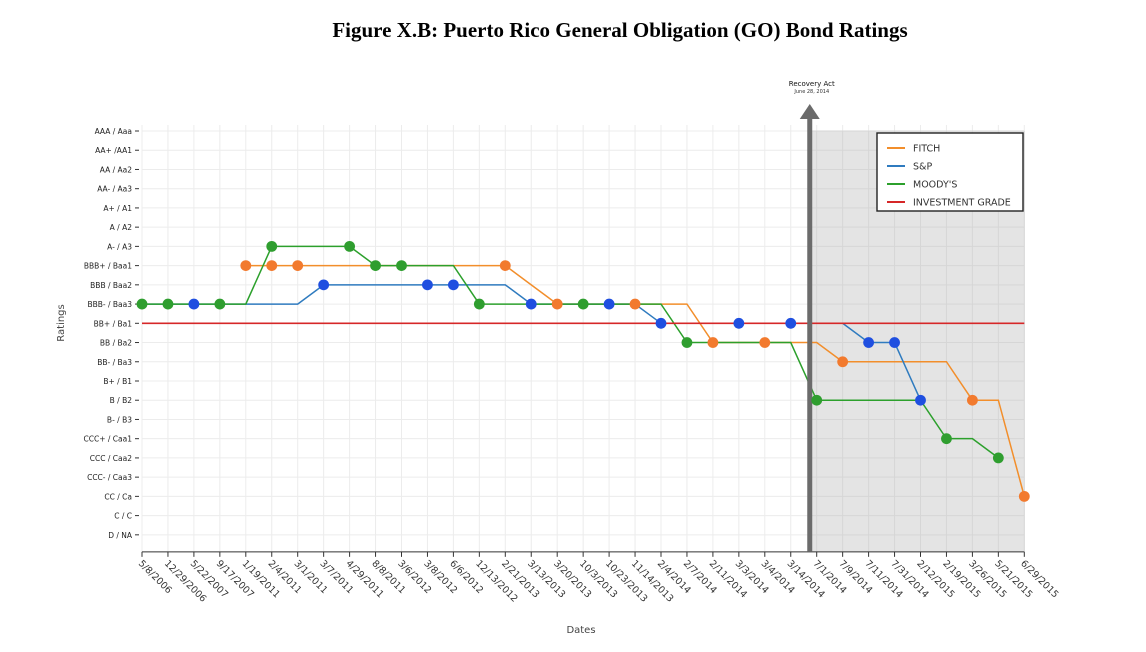 This screenshot has height=652, width=1146. What do you see at coordinates (118, 496) in the screenshot?
I see `y-tick-label: CC / Ca` at bounding box center [118, 496].